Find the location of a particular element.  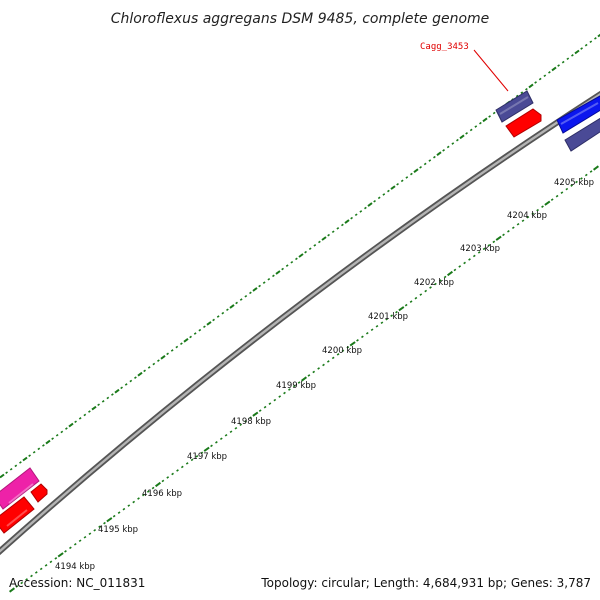

scale-label: 4204 kbp is located at coordinates (527, 216).